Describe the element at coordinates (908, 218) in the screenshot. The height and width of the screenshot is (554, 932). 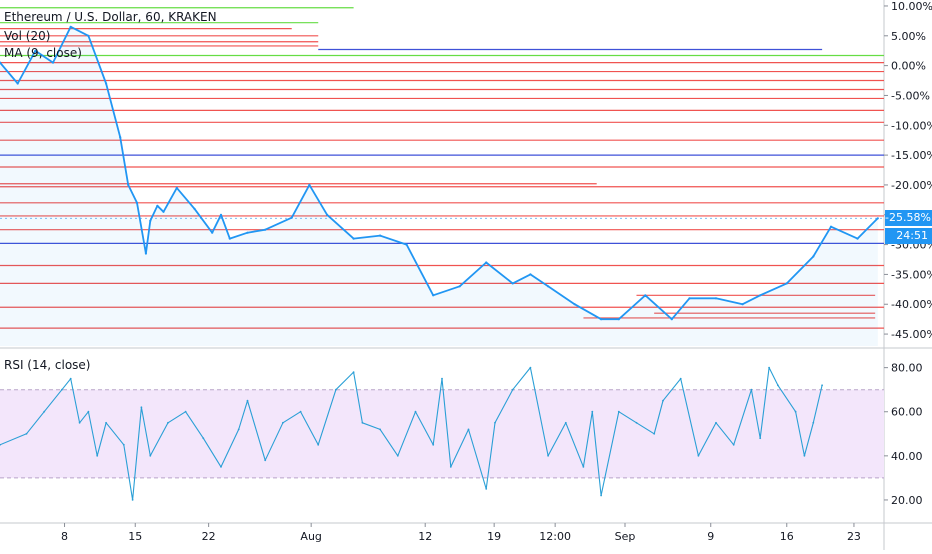
I see `last-change-tag: -25.58%` at that location.